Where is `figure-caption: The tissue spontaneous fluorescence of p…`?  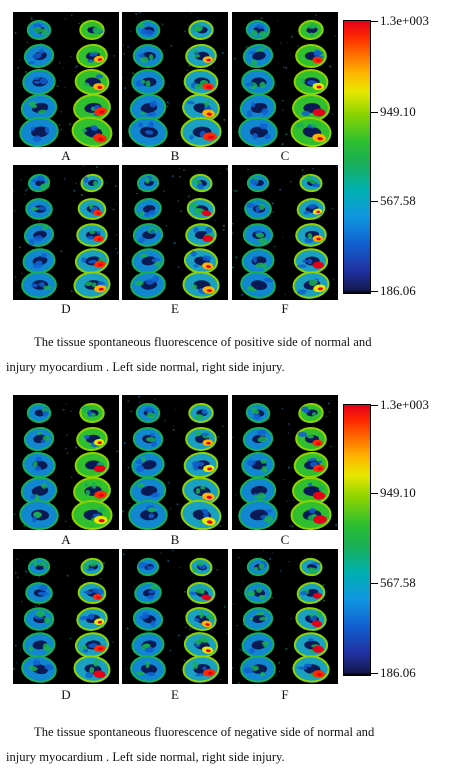 figure-caption: The tissue spontaneous fluorescence of p… is located at coordinates (226, 355).